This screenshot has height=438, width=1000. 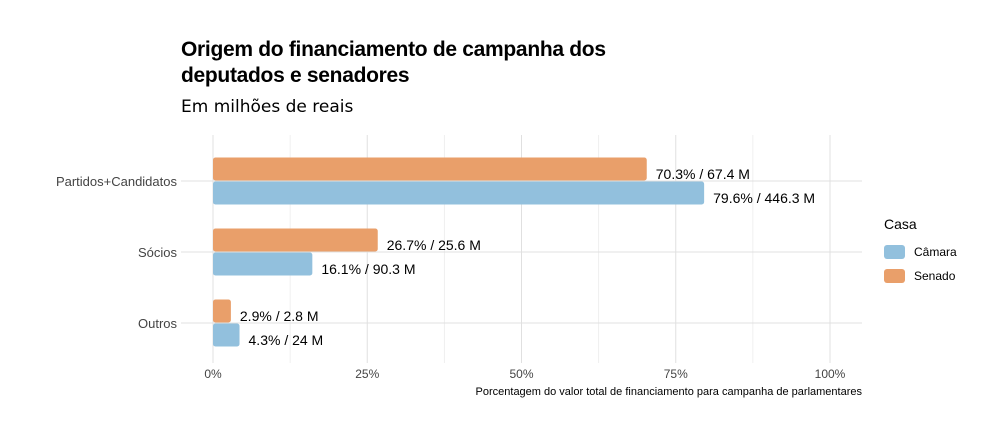 What do you see at coordinates (367, 374) in the screenshot?
I see `x-tick-label: 25%` at bounding box center [367, 374].